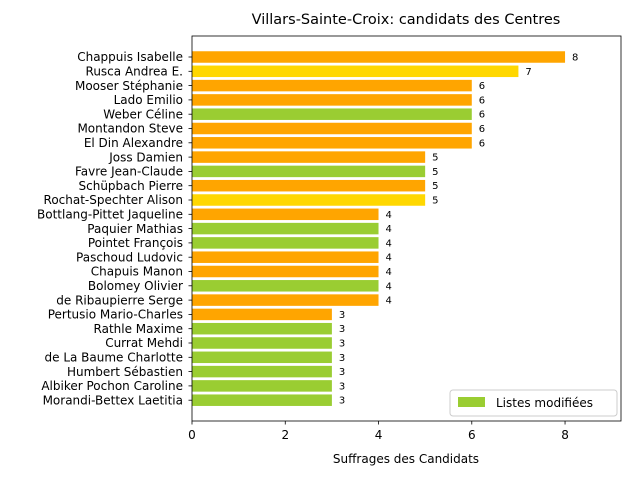 This screenshot has width=640, height=480. I want to click on y-tick-label: Schüpbach Pierre, so click(131, 186).